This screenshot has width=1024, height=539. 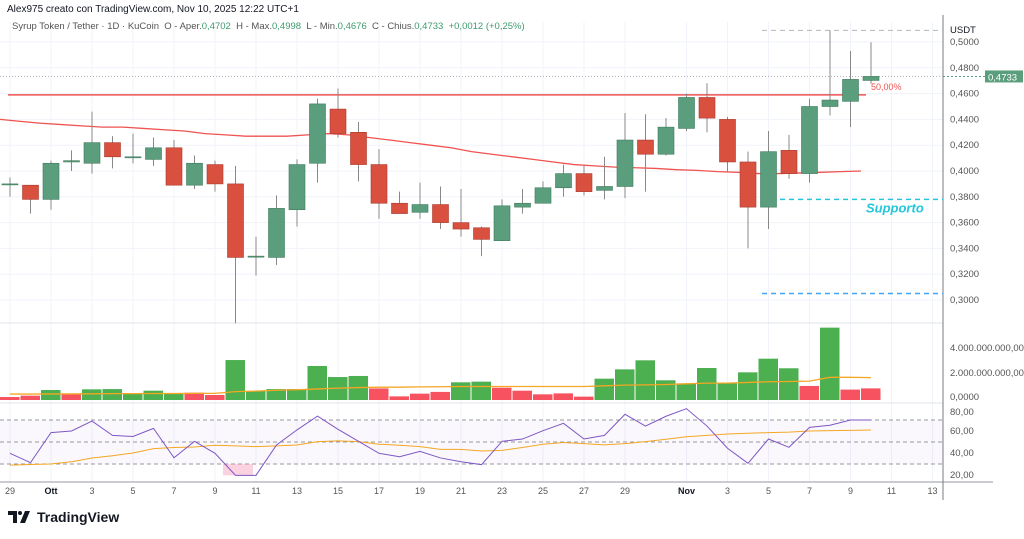 What do you see at coordinates (962, 453) in the screenshot?
I see `rsi-tick-label: 40,00` at bounding box center [962, 453].